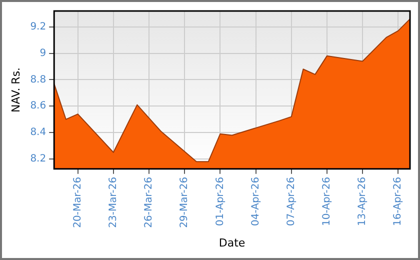 This screenshot has height=260, width=420. I want to click on x-axis-title: Date, so click(232, 243).